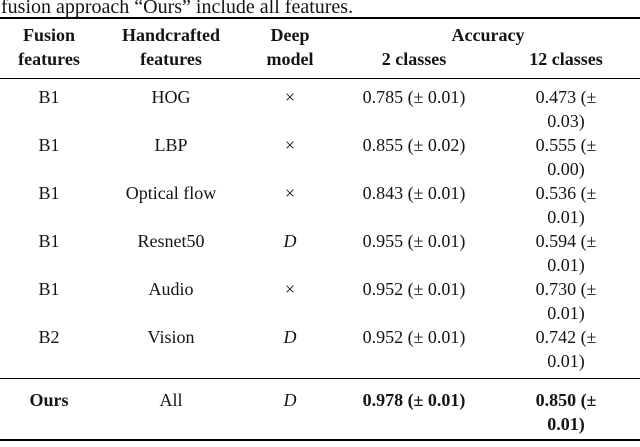 Image resolution: width=640 pixels, height=447 pixels. What do you see at coordinates (320, 63) in the screenshot?
I see `header-row-2: 2 classes 12 classes` at bounding box center [320, 63].